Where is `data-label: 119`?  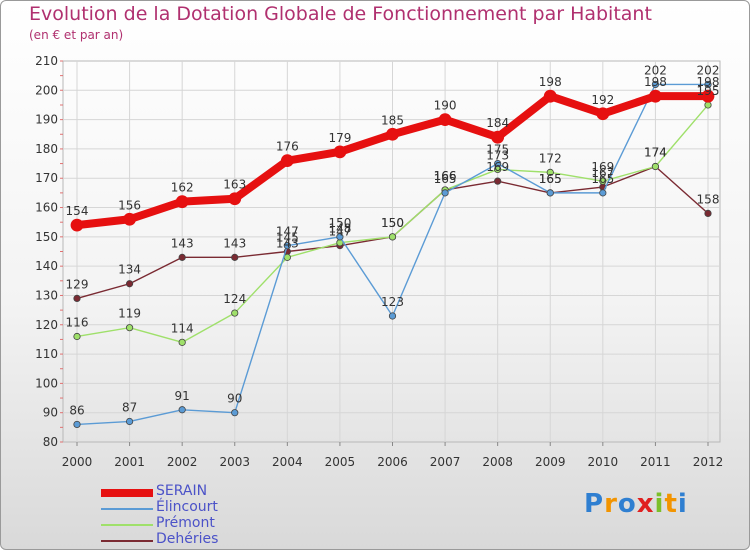 data-label: 119 is located at coordinates (129, 314).